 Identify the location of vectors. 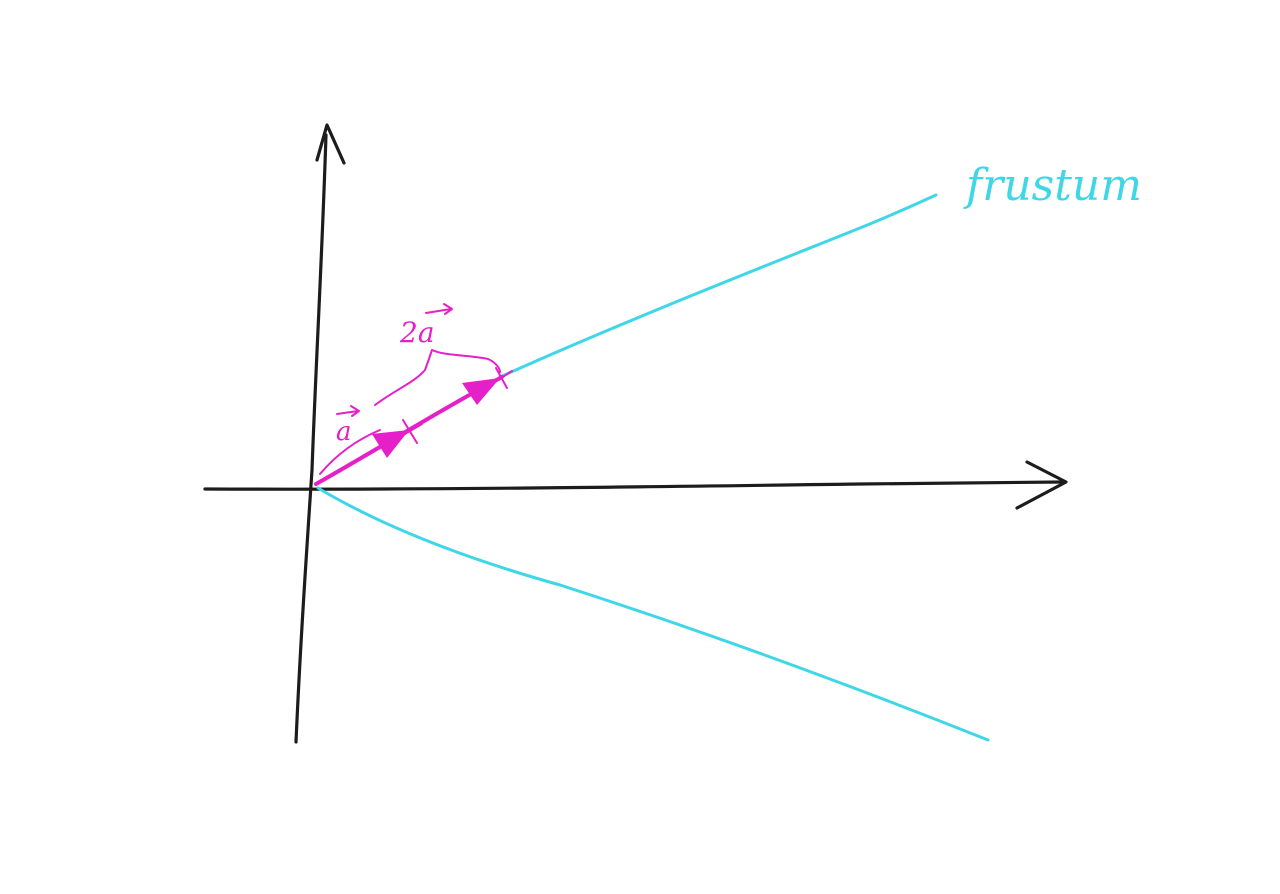
(413, 417).